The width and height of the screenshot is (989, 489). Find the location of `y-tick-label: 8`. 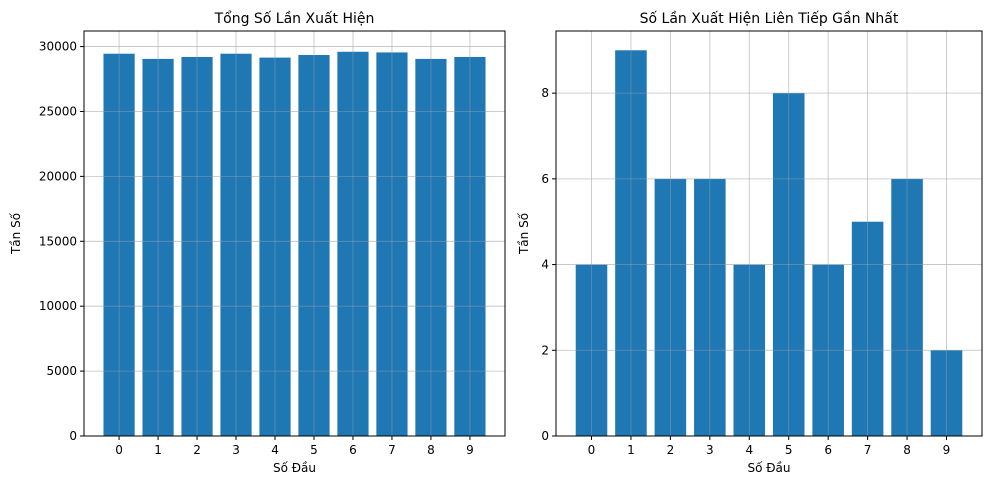

y-tick-label: 8 is located at coordinates (545, 93).